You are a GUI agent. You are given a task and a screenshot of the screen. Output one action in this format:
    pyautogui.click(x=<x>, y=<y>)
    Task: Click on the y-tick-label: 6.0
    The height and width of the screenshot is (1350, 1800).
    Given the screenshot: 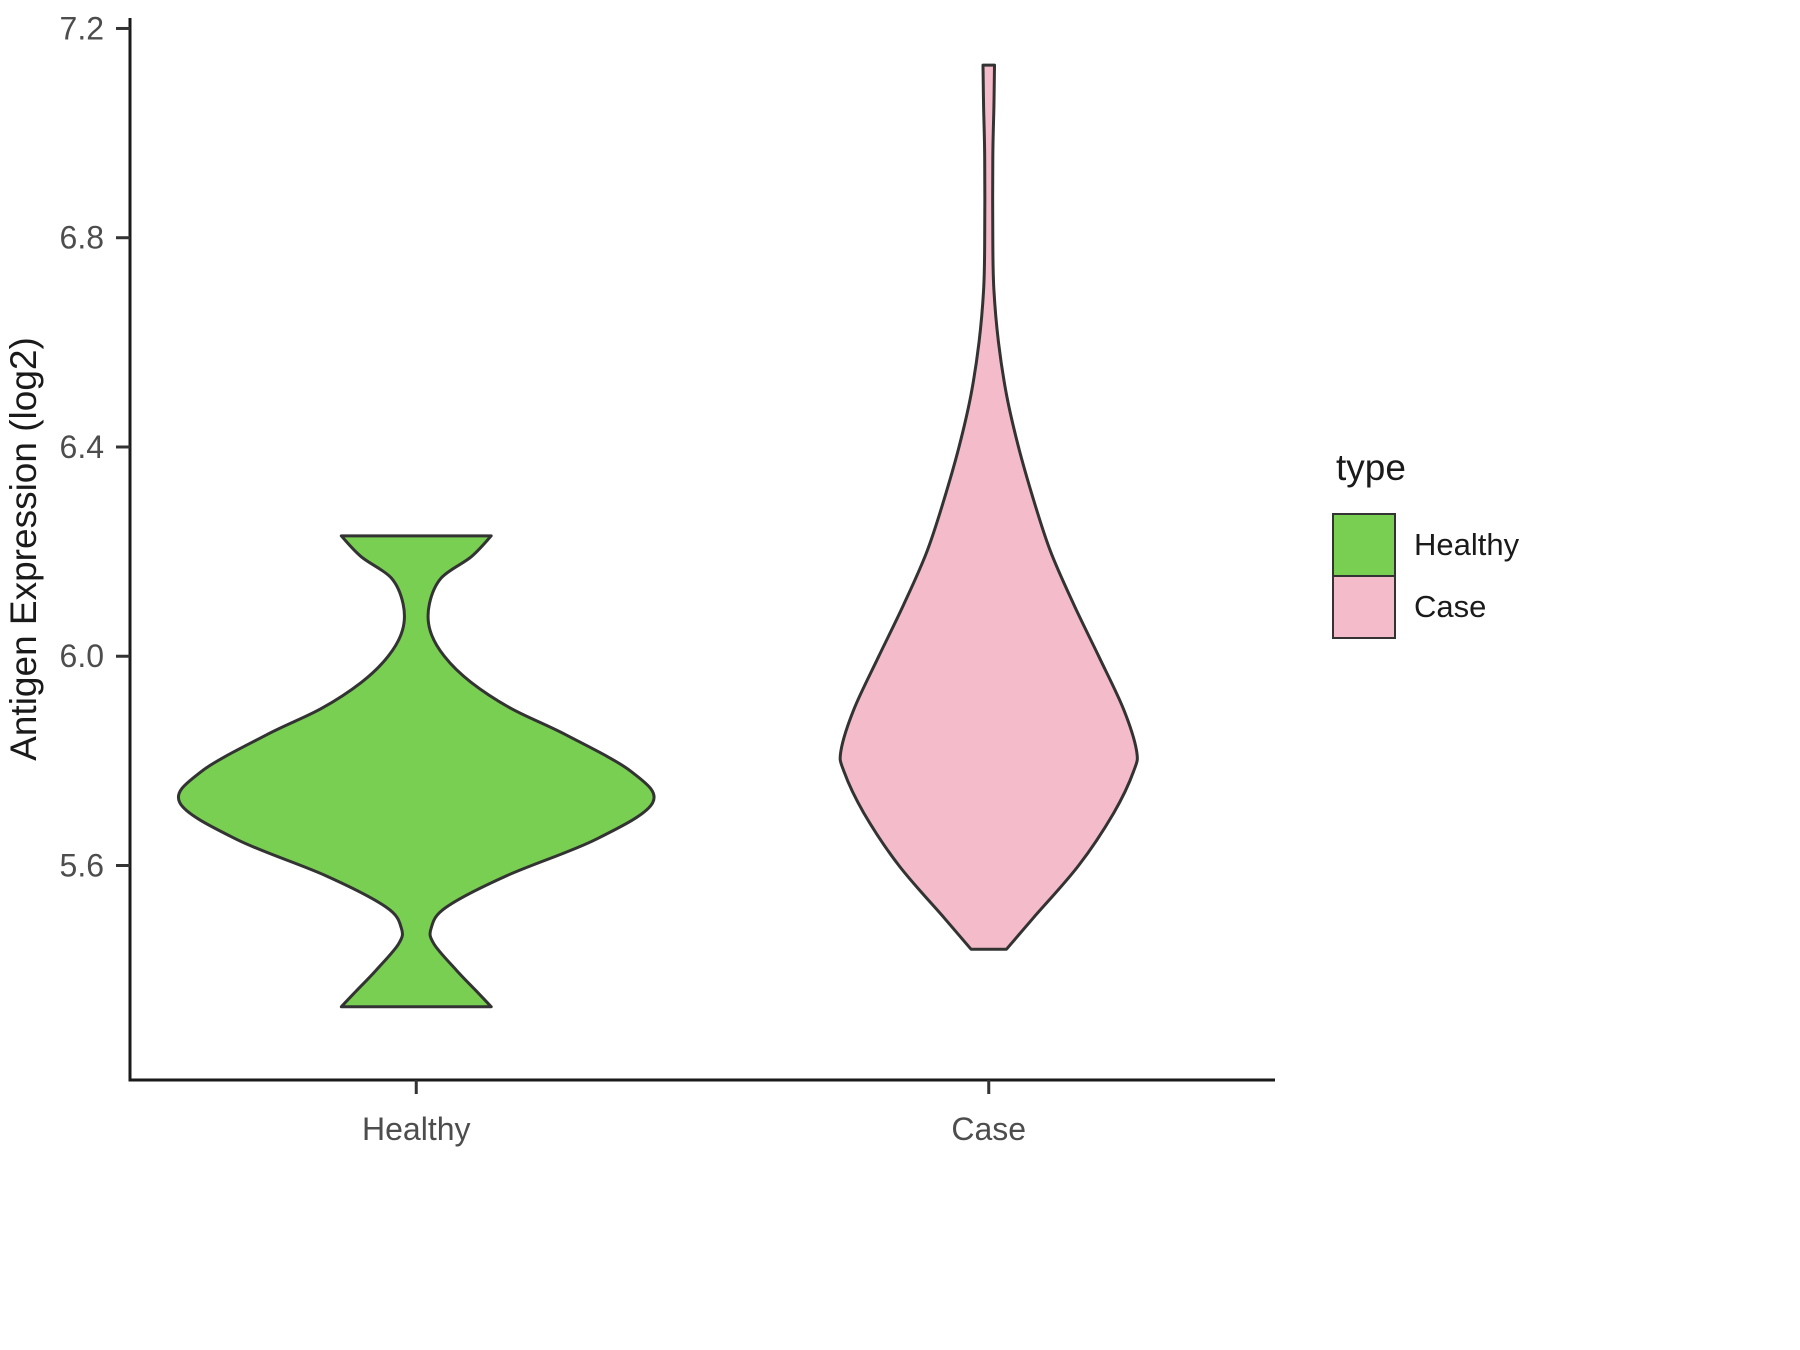 What is the action you would take?
    pyautogui.click(x=82, y=656)
    